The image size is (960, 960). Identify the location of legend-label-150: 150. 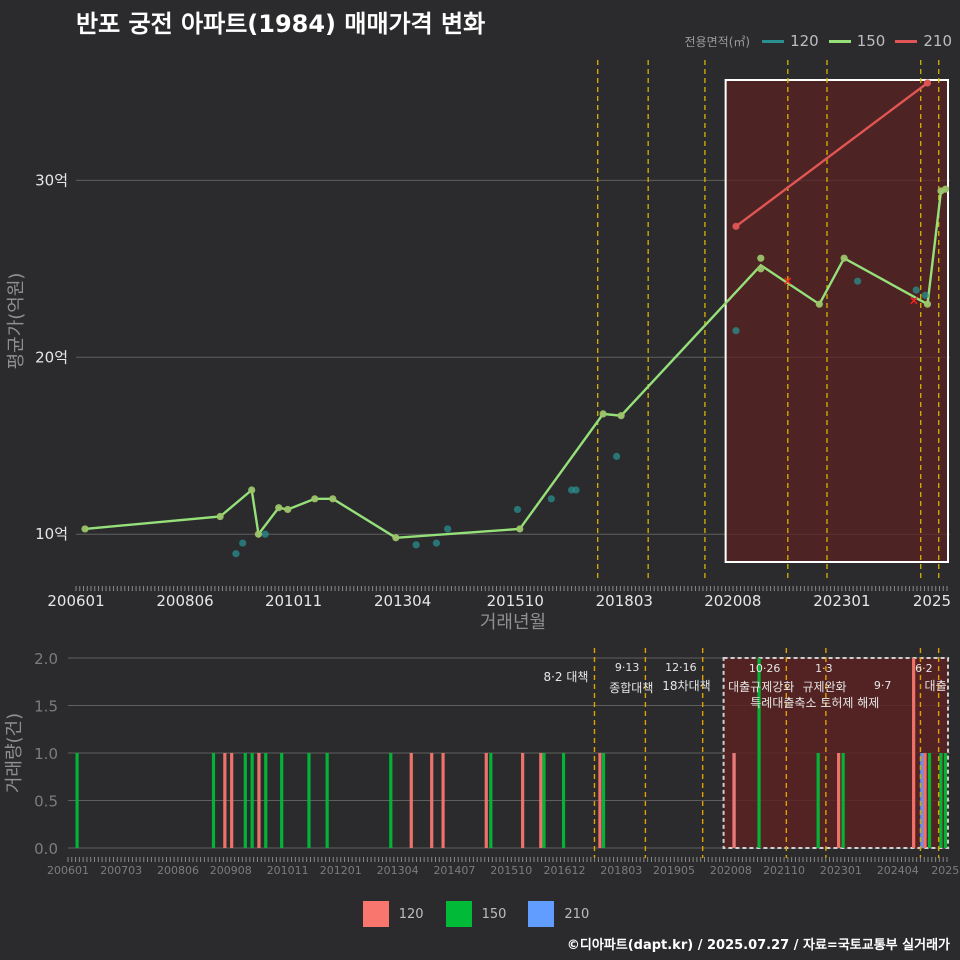
(871, 41).